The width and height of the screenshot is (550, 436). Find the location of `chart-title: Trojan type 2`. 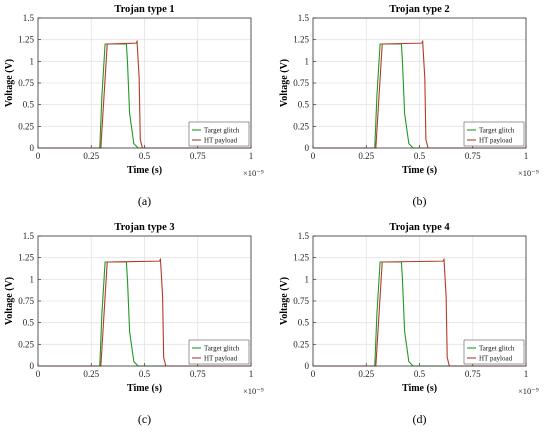

chart-title: Trojan type 2 is located at coordinates (419, 9).